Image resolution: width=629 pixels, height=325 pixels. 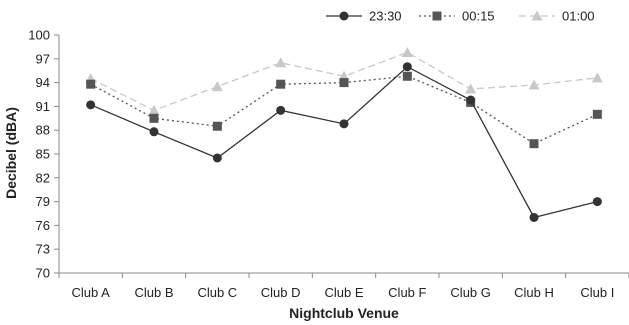 What do you see at coordinates (597, 292) in the screenshot?
I see `x-tick-label: Club I` at bounding box center [597, 292].